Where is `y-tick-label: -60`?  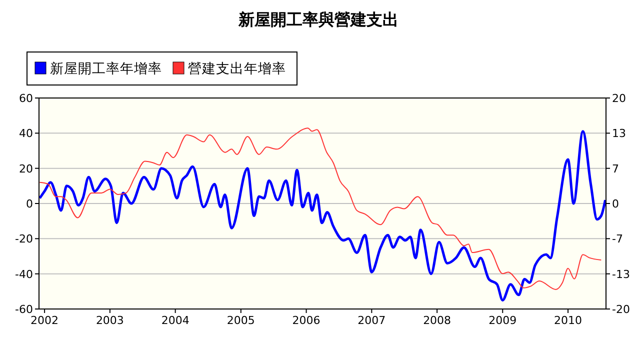 y-tick-label: -60 is located at coordinates (24, 309).